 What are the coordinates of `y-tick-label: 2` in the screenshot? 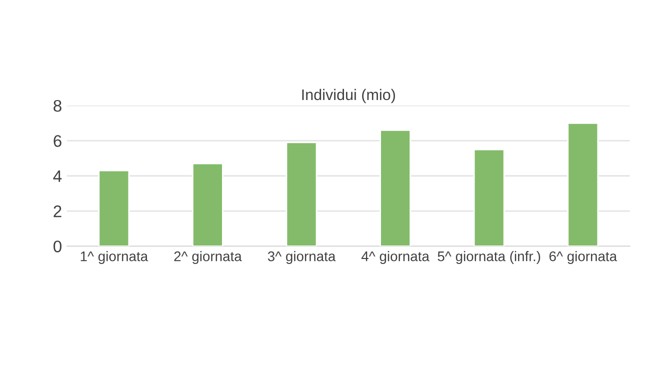 It's located at (58, 211).